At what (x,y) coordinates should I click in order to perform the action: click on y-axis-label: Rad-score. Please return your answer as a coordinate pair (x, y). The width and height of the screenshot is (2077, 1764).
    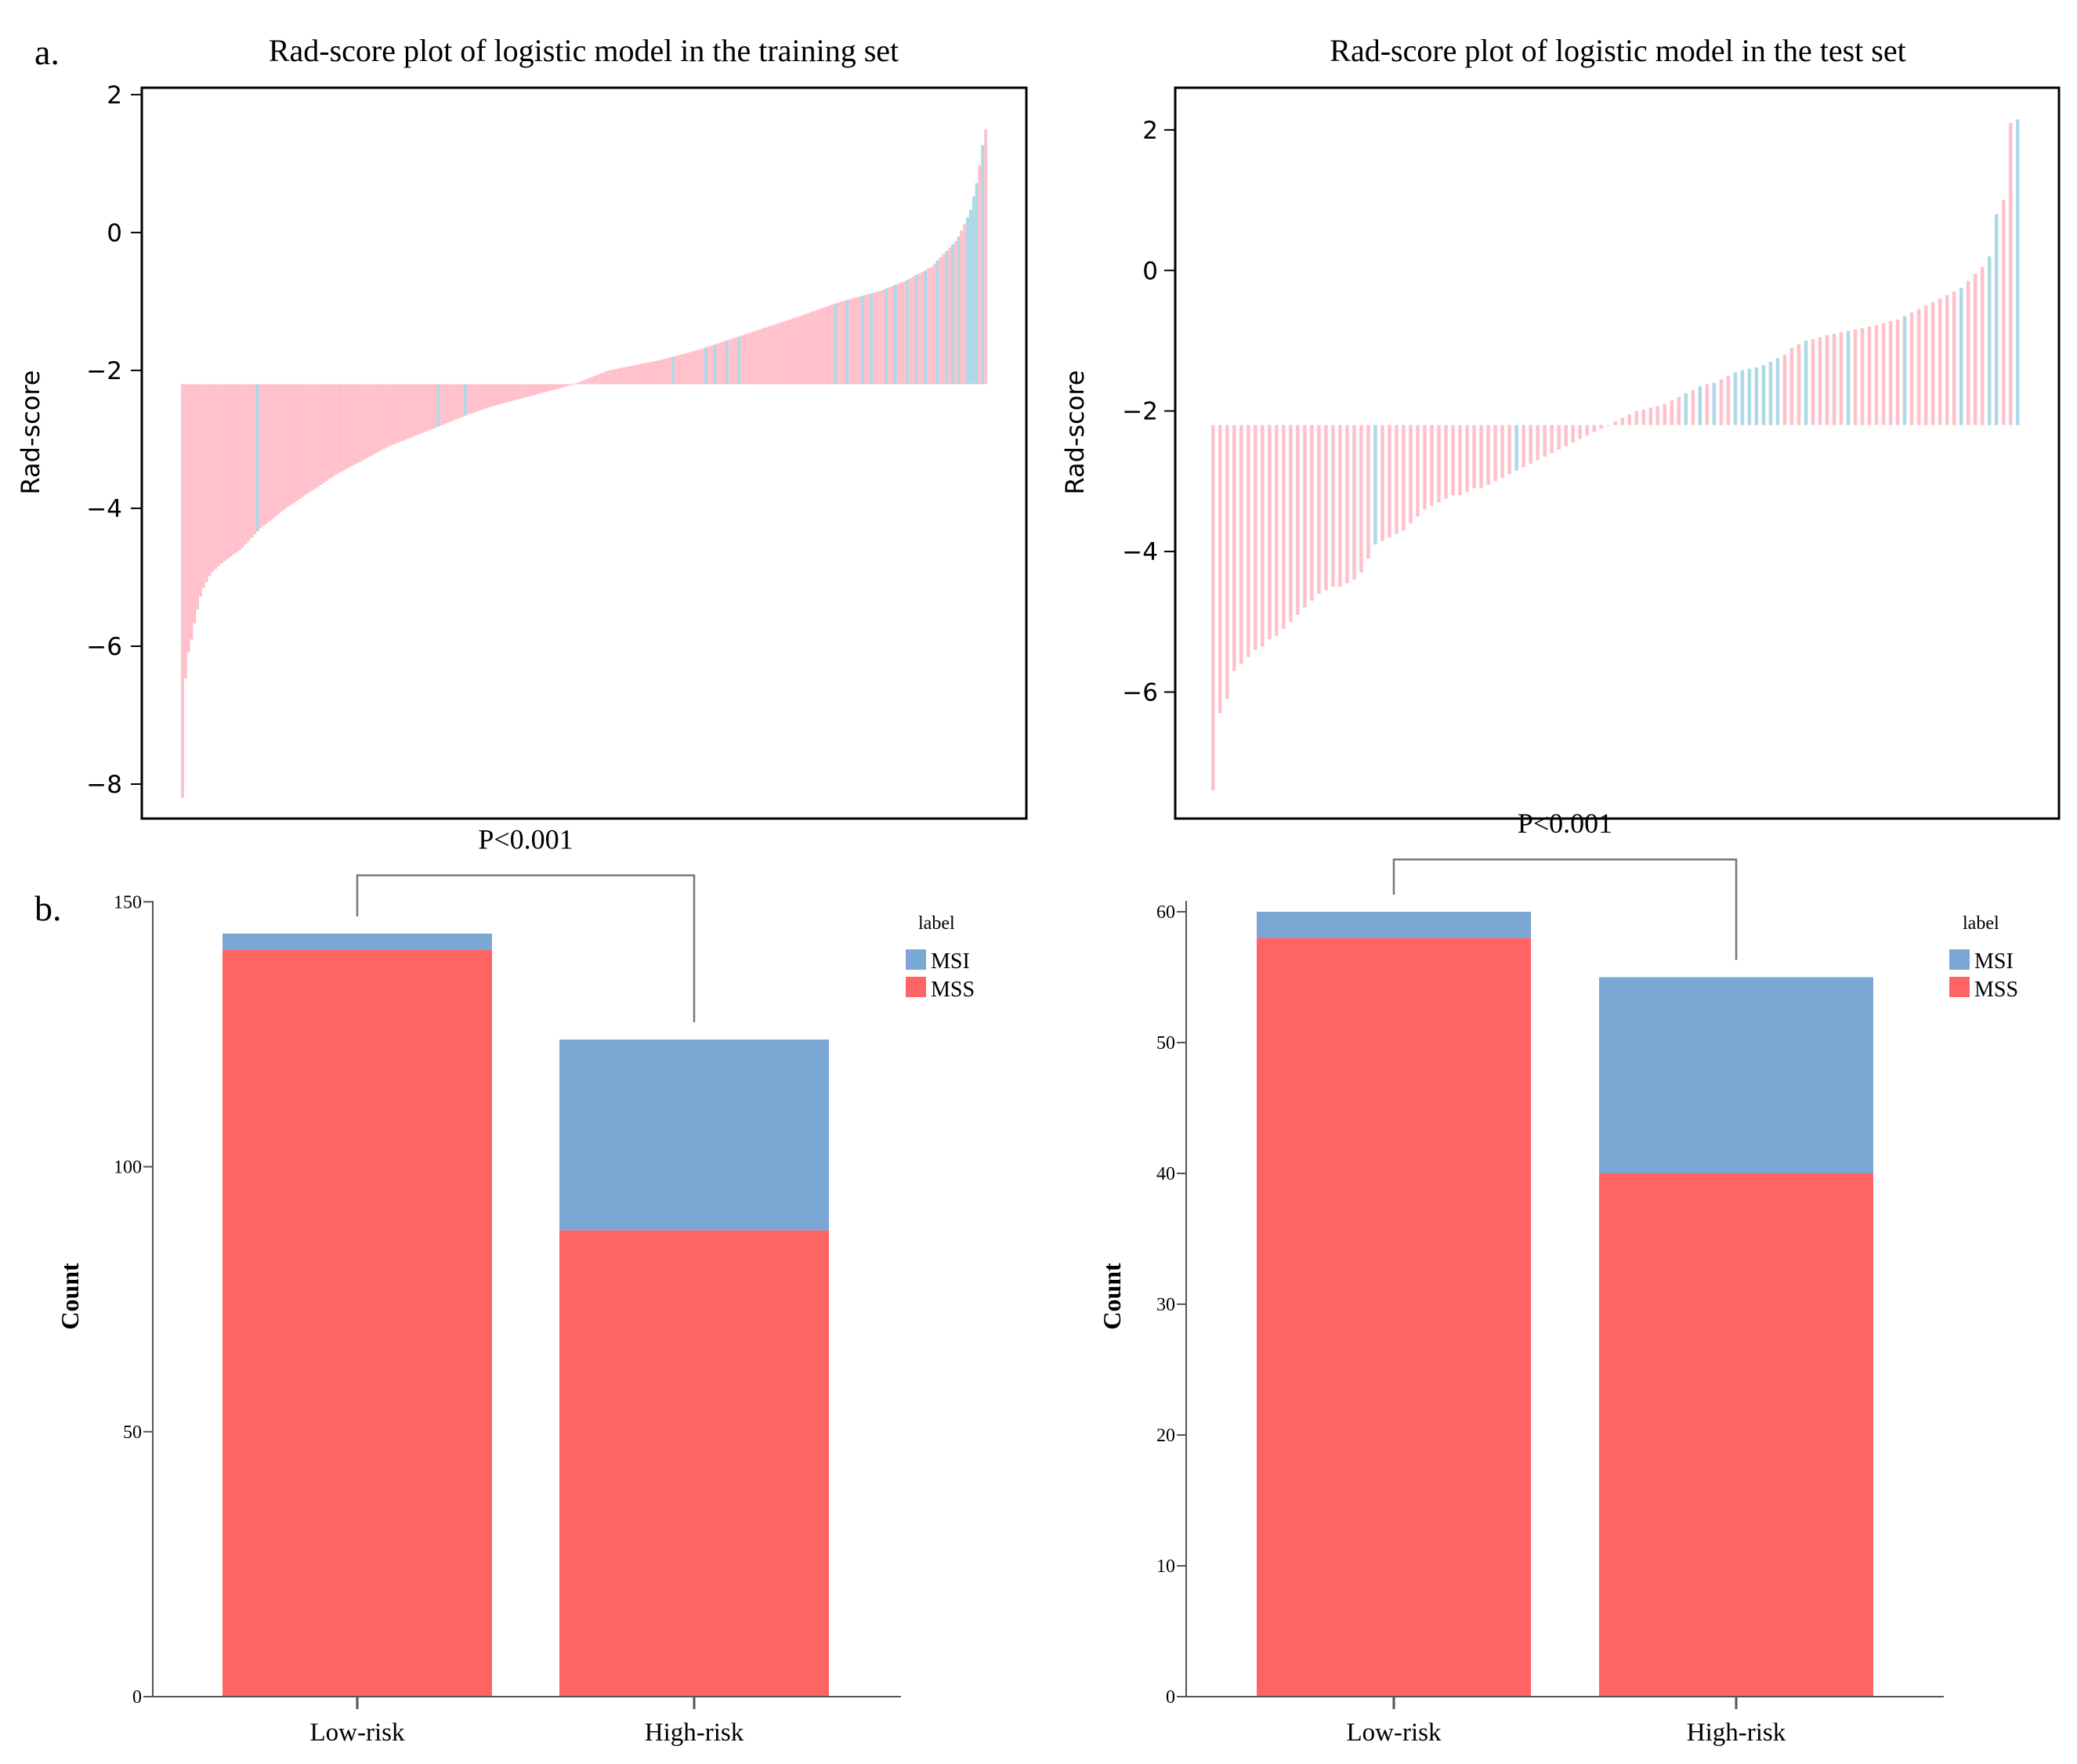
    Looking at the image, I should click on (31, 433).